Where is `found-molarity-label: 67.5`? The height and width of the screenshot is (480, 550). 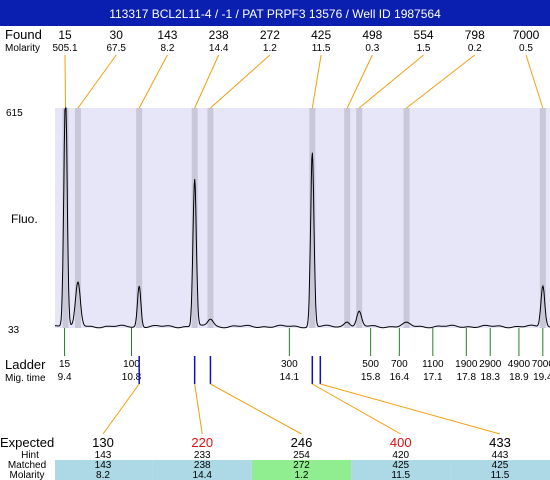 found-molarity-label: 67.5 is located at coordinates (116, 48).